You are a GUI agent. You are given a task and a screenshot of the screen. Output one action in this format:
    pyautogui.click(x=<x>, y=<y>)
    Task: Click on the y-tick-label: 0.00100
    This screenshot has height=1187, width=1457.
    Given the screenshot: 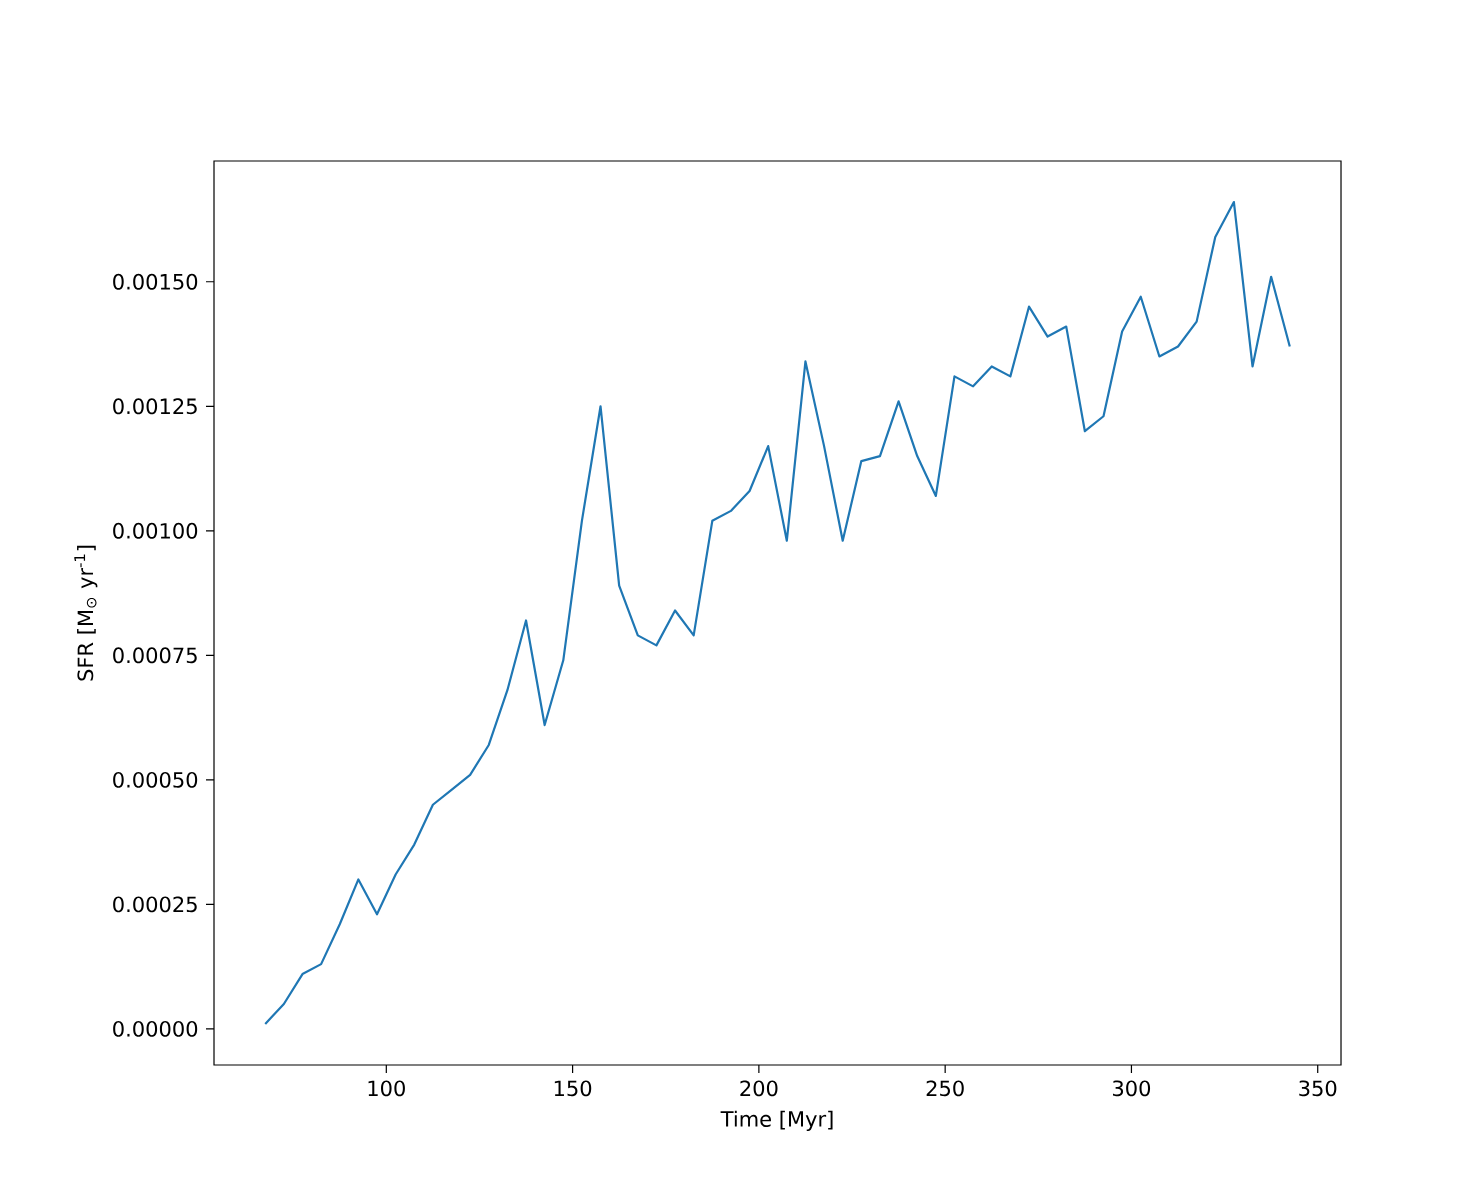 What is the action you would take?
    pyautogui.click(x=155, y=530)
    